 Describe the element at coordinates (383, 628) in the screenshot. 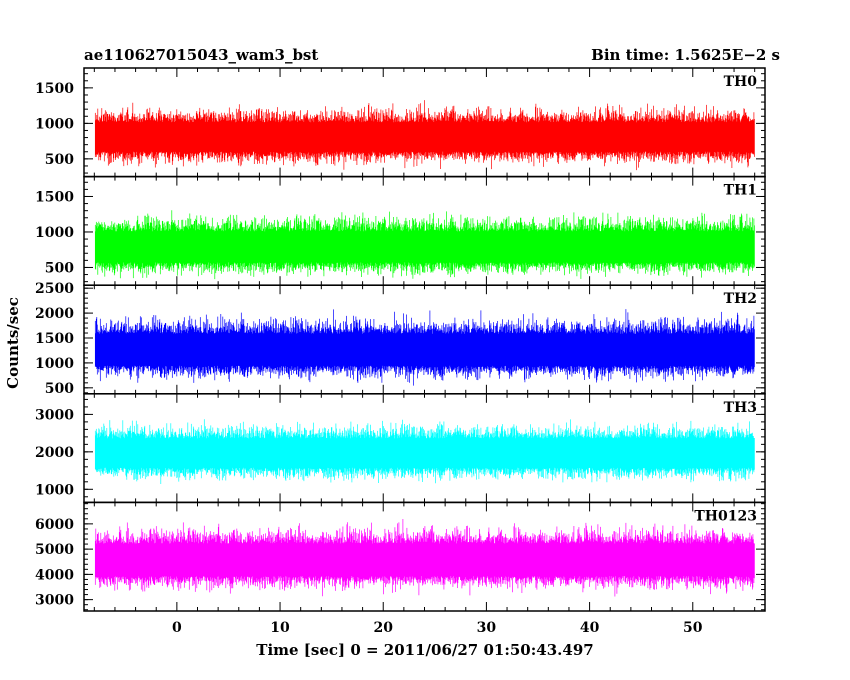

I see `x-tick-label: 20` at that location.